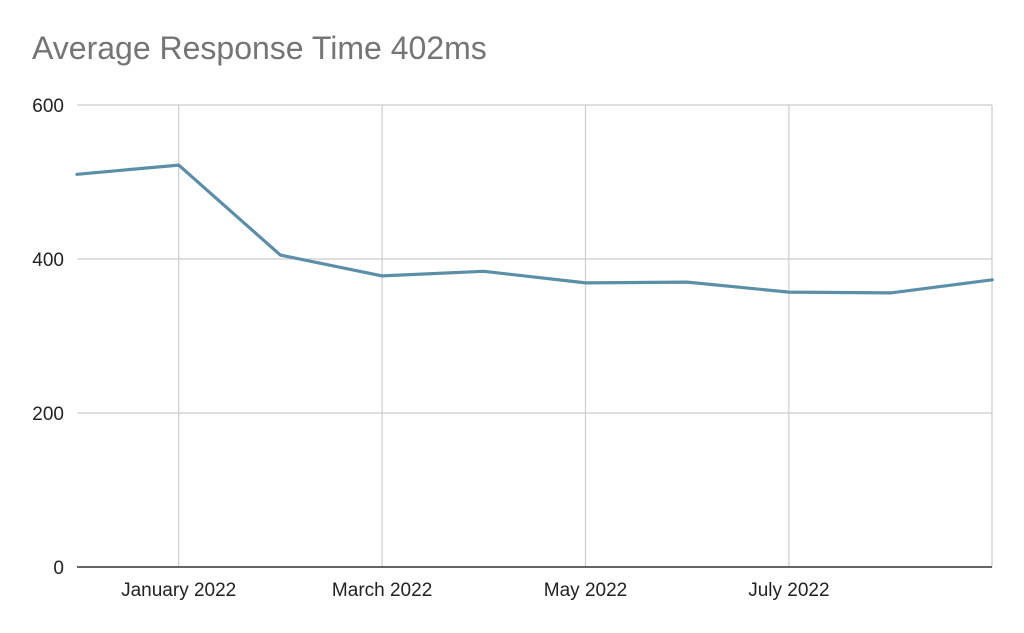 Image resolution: width=1024 pixels, height=633 pixels. What do you see at coordinates (382, 590) in the screenshot?
I see `x-tick-label: March 2022` at bounding box center [382, 590].